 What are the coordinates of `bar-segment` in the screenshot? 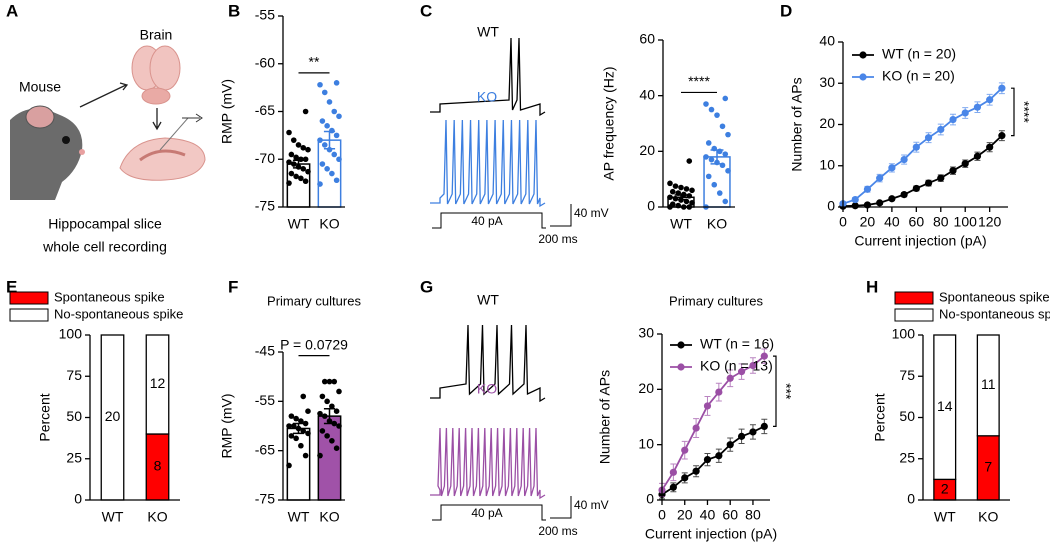 It's located at (988, 385).